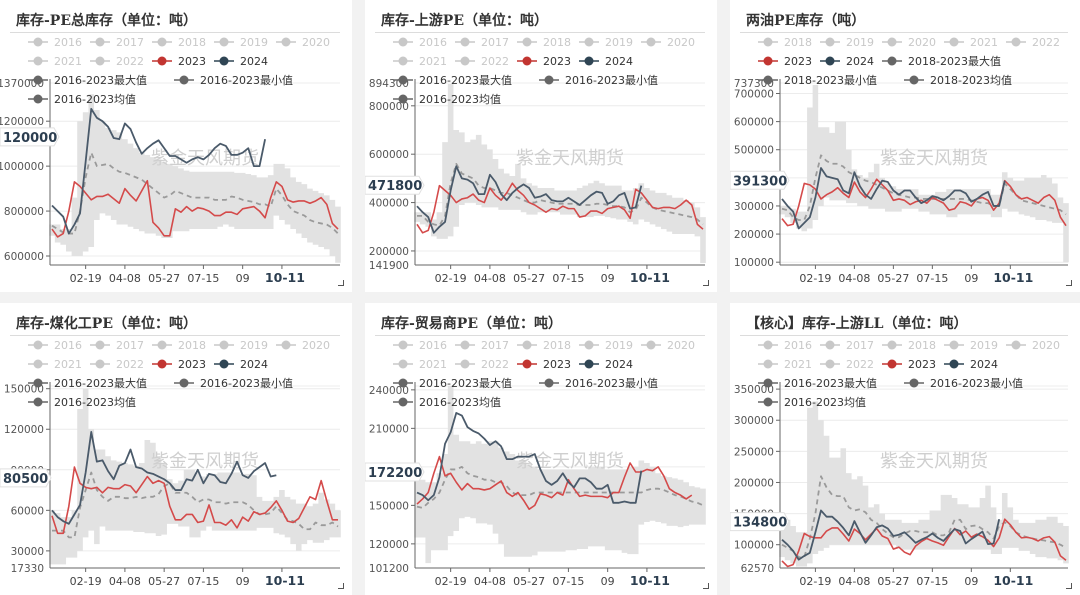 This screenshot has height=595, width=1080. Describe the element at coordinates (941, 61) in the screenshot. I see `legend-item-2018-2023最大值: 2018-2023最大值` at that location.